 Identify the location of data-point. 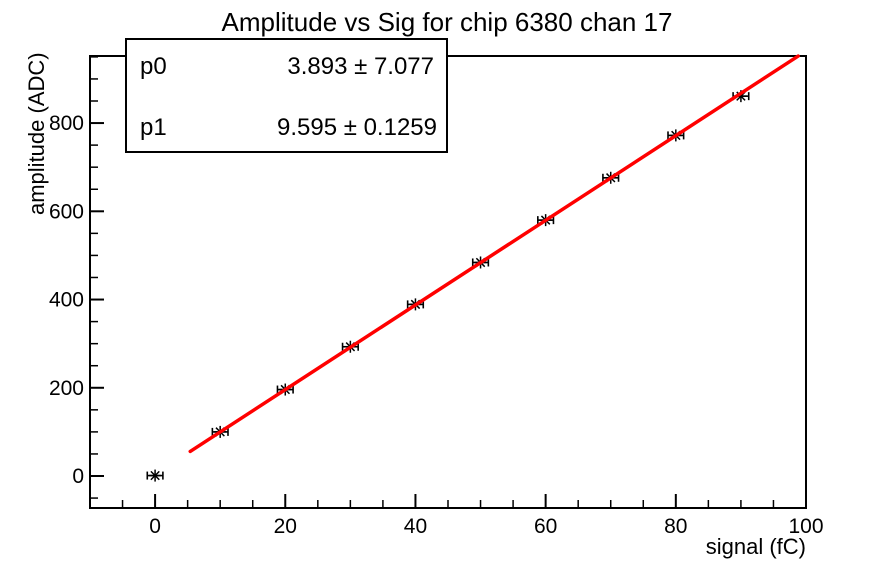
(155, 475).